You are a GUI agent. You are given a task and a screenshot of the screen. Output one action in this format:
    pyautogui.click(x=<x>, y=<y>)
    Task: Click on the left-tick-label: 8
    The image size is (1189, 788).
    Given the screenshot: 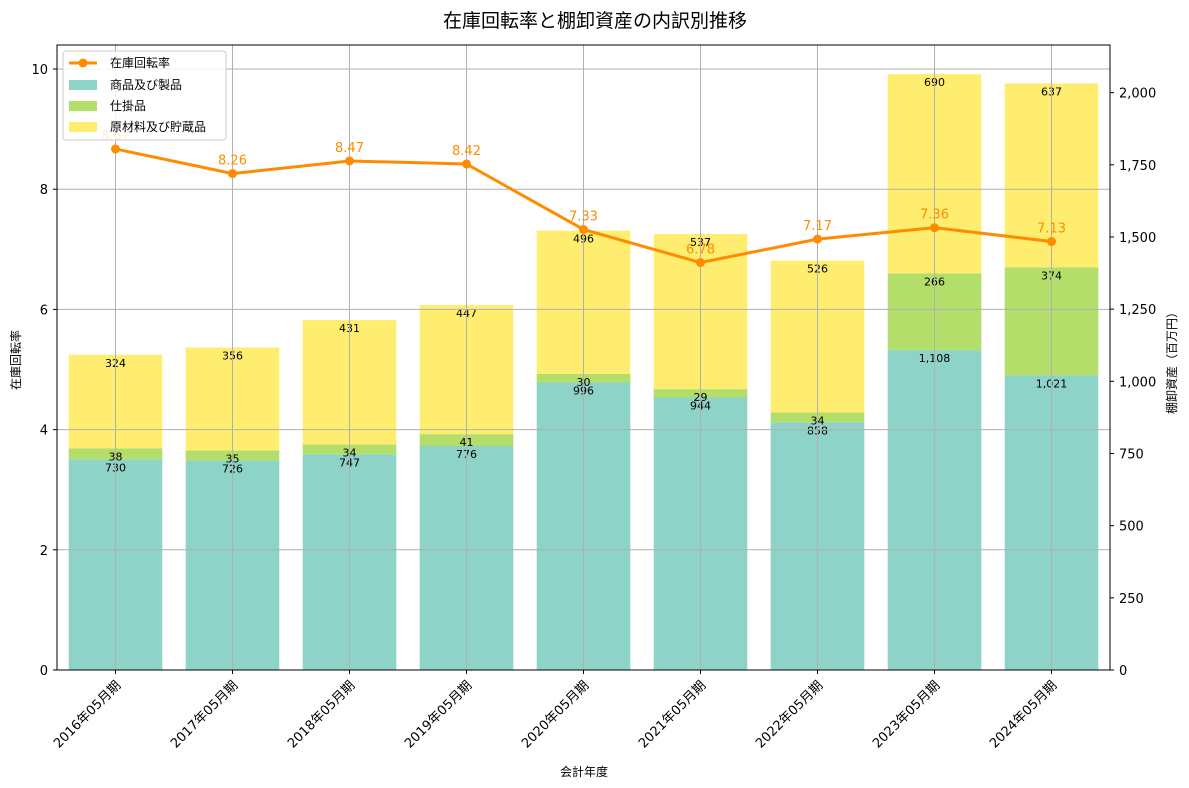 What is the action you would take?
    pyautogui.click(x=44, y=190)
    